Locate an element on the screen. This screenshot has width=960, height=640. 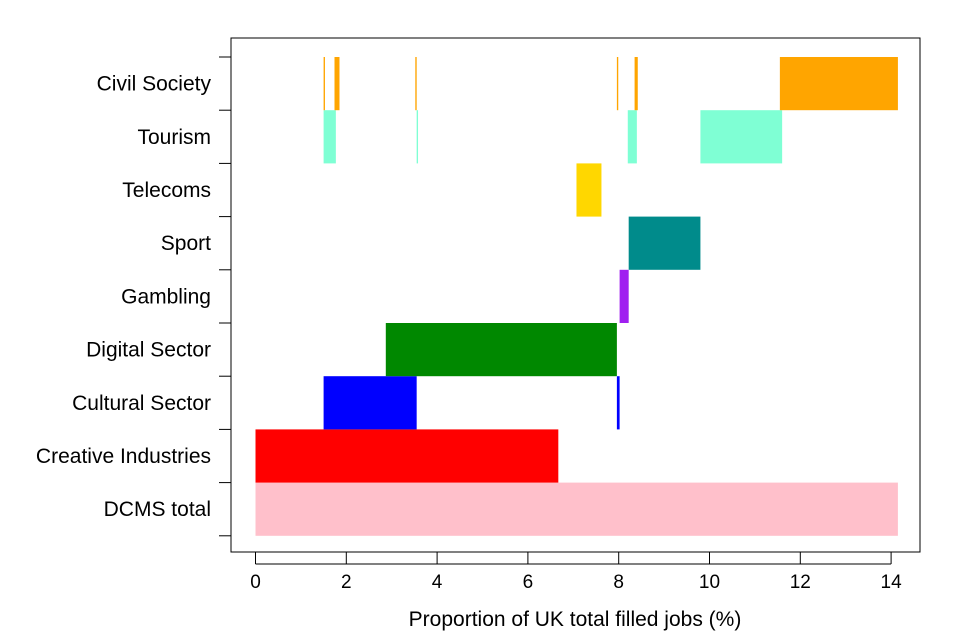
x-tick-label: 14 is located at coordinates (892, 582).